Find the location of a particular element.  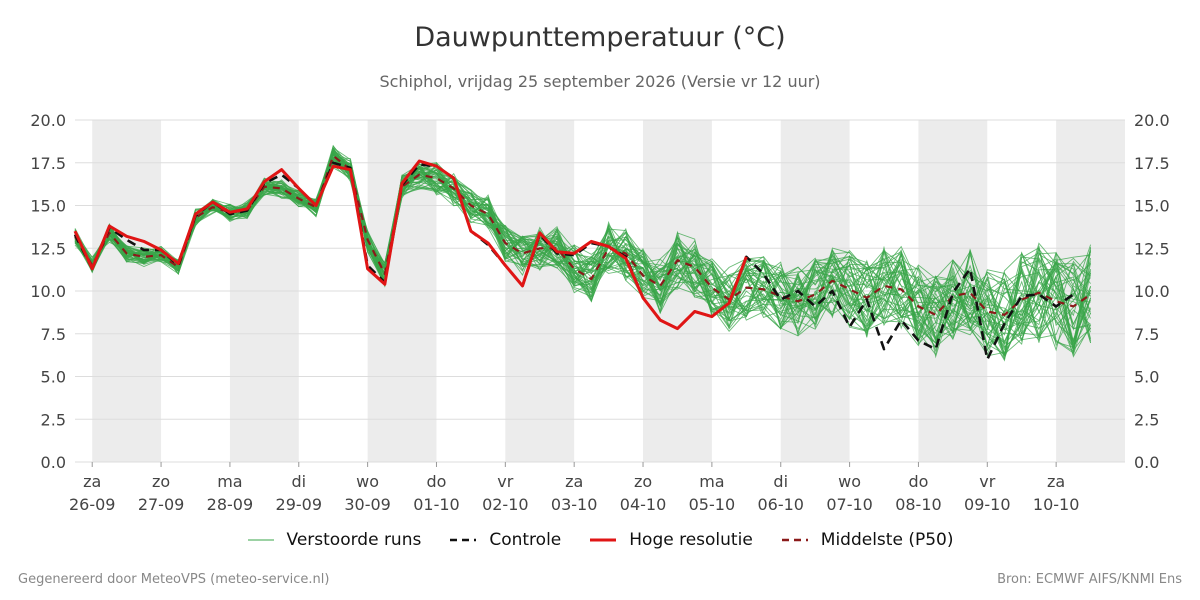

chart-title: Dauwpunttemperatuur (°C) is located at coordinates (600, 37).